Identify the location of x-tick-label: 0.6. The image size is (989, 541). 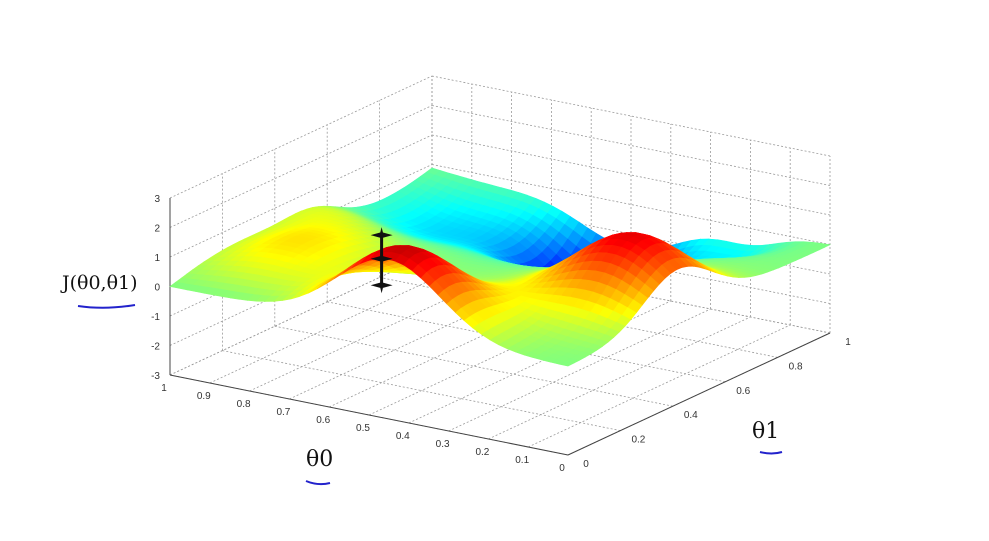
(323, 420).